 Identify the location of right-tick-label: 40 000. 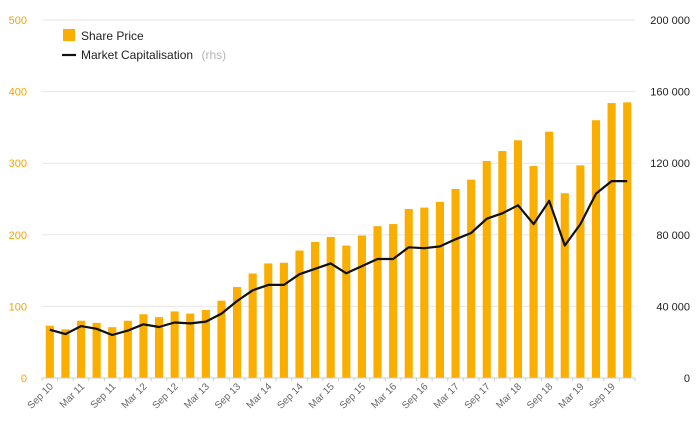
(673, 307).